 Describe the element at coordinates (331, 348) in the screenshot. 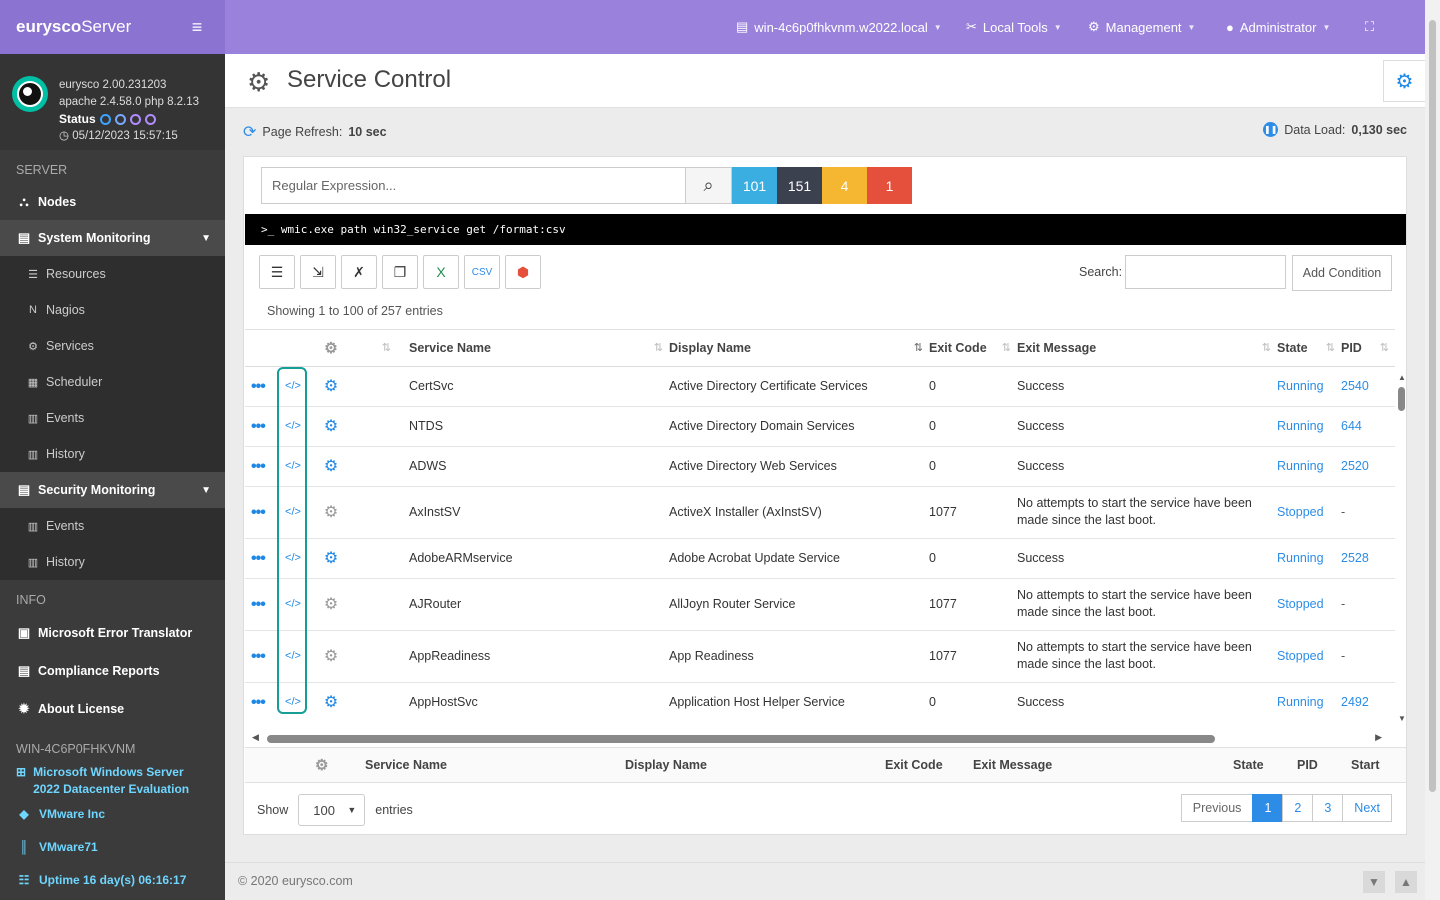

I see `col-gear: ⚙` at that location.